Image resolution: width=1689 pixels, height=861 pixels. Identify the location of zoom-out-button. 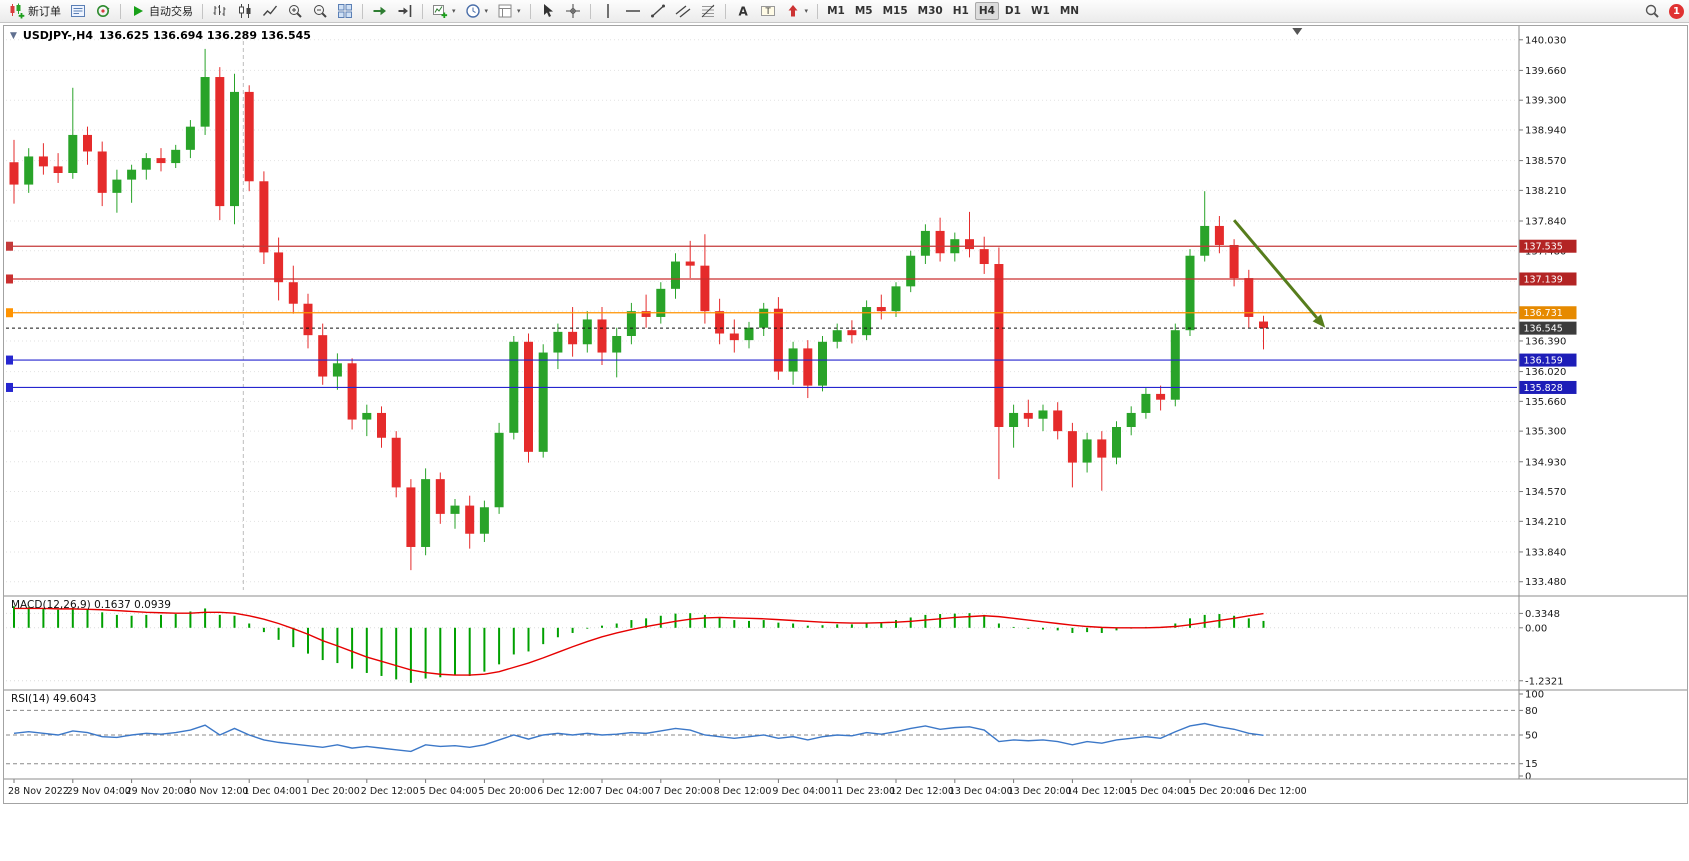
(320, 11).